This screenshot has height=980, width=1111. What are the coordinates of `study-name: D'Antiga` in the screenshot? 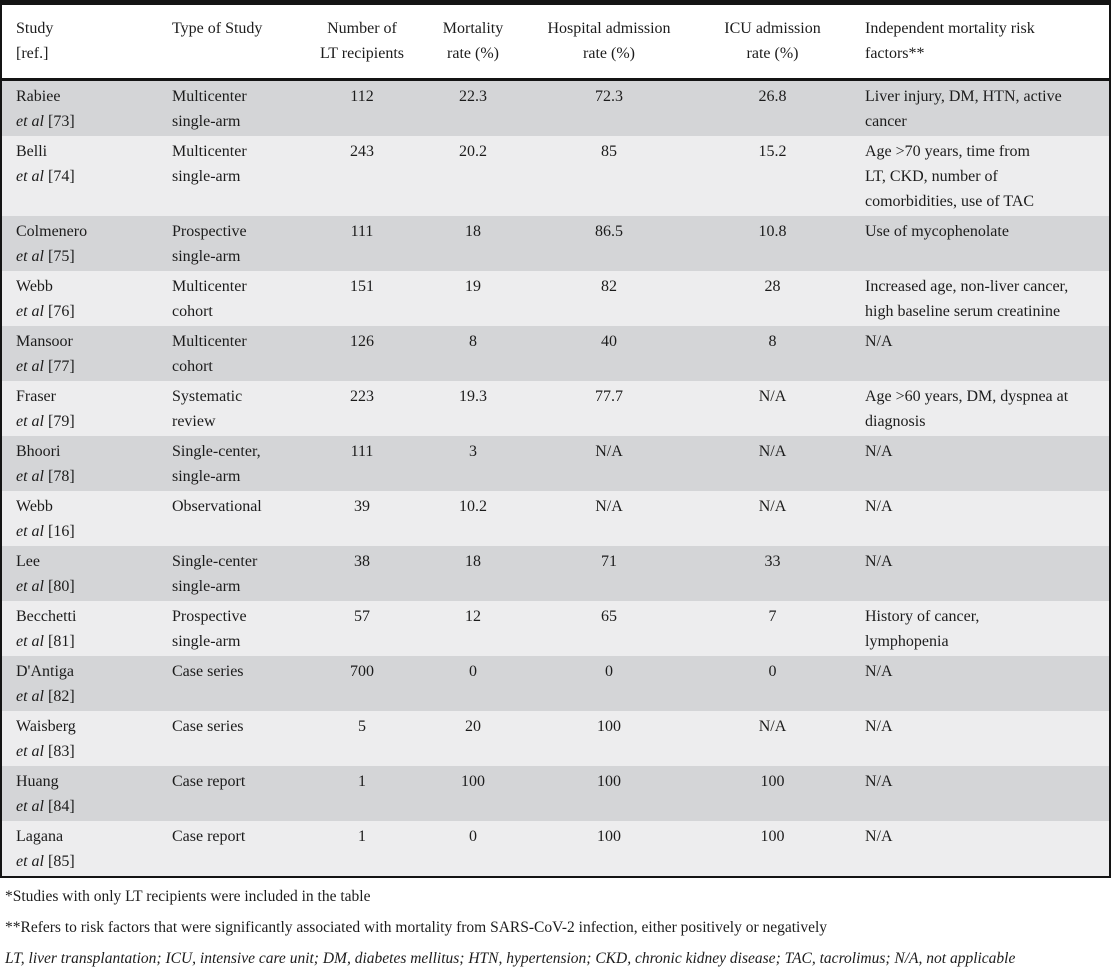 It's located at (45, 671).